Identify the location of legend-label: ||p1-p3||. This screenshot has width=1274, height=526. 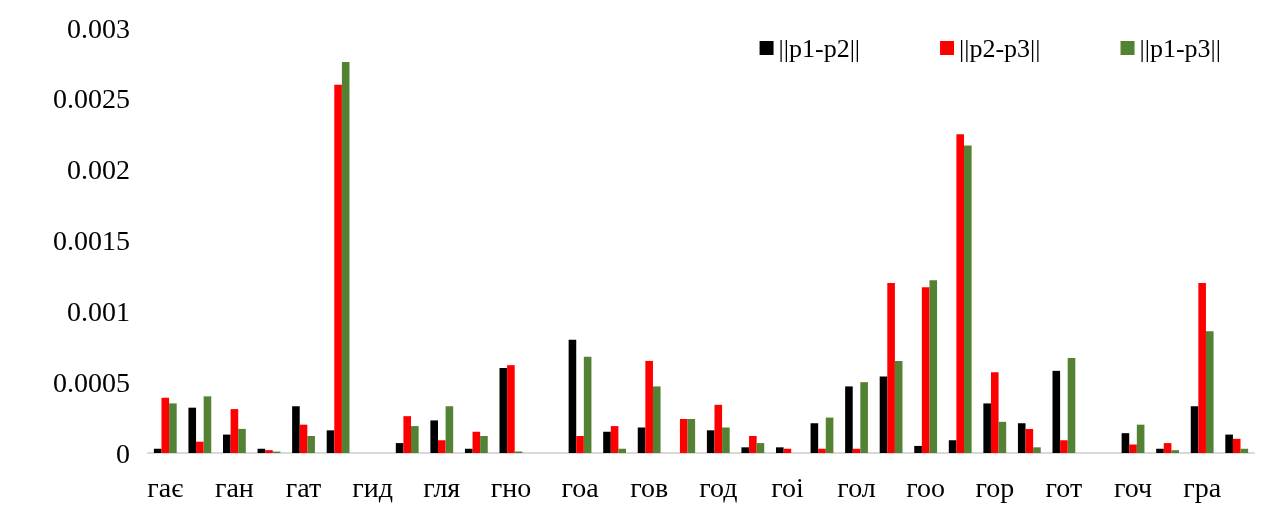
(1180, 48).